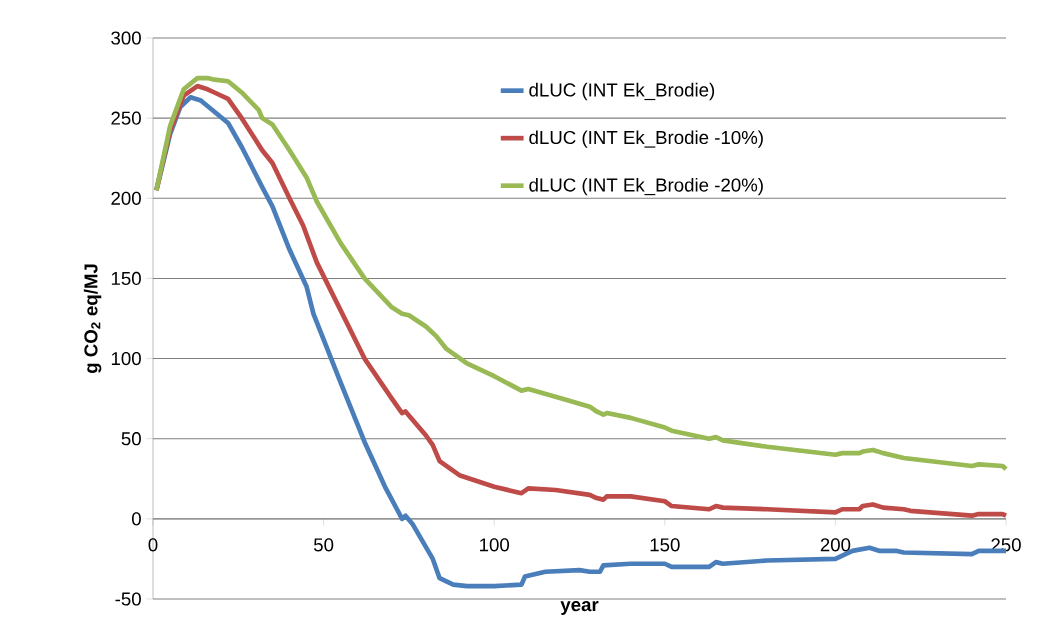 Image resolution: width=1060 pixels, height=629 pixels. I want to click on y-tick-label: -50, so click(128, 599).